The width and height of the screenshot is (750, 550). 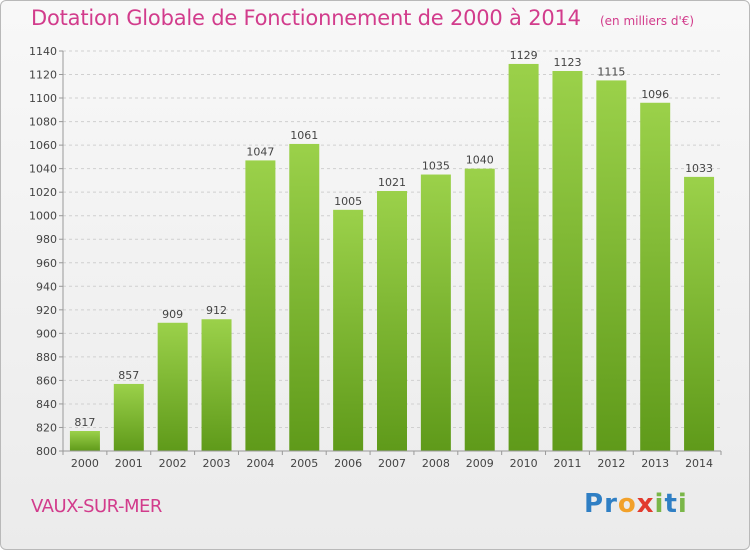 What do you see at coordinates (43, 75) in the screenshot?
I see `y-tick-label: 1120` at bounding box center [43, 75].